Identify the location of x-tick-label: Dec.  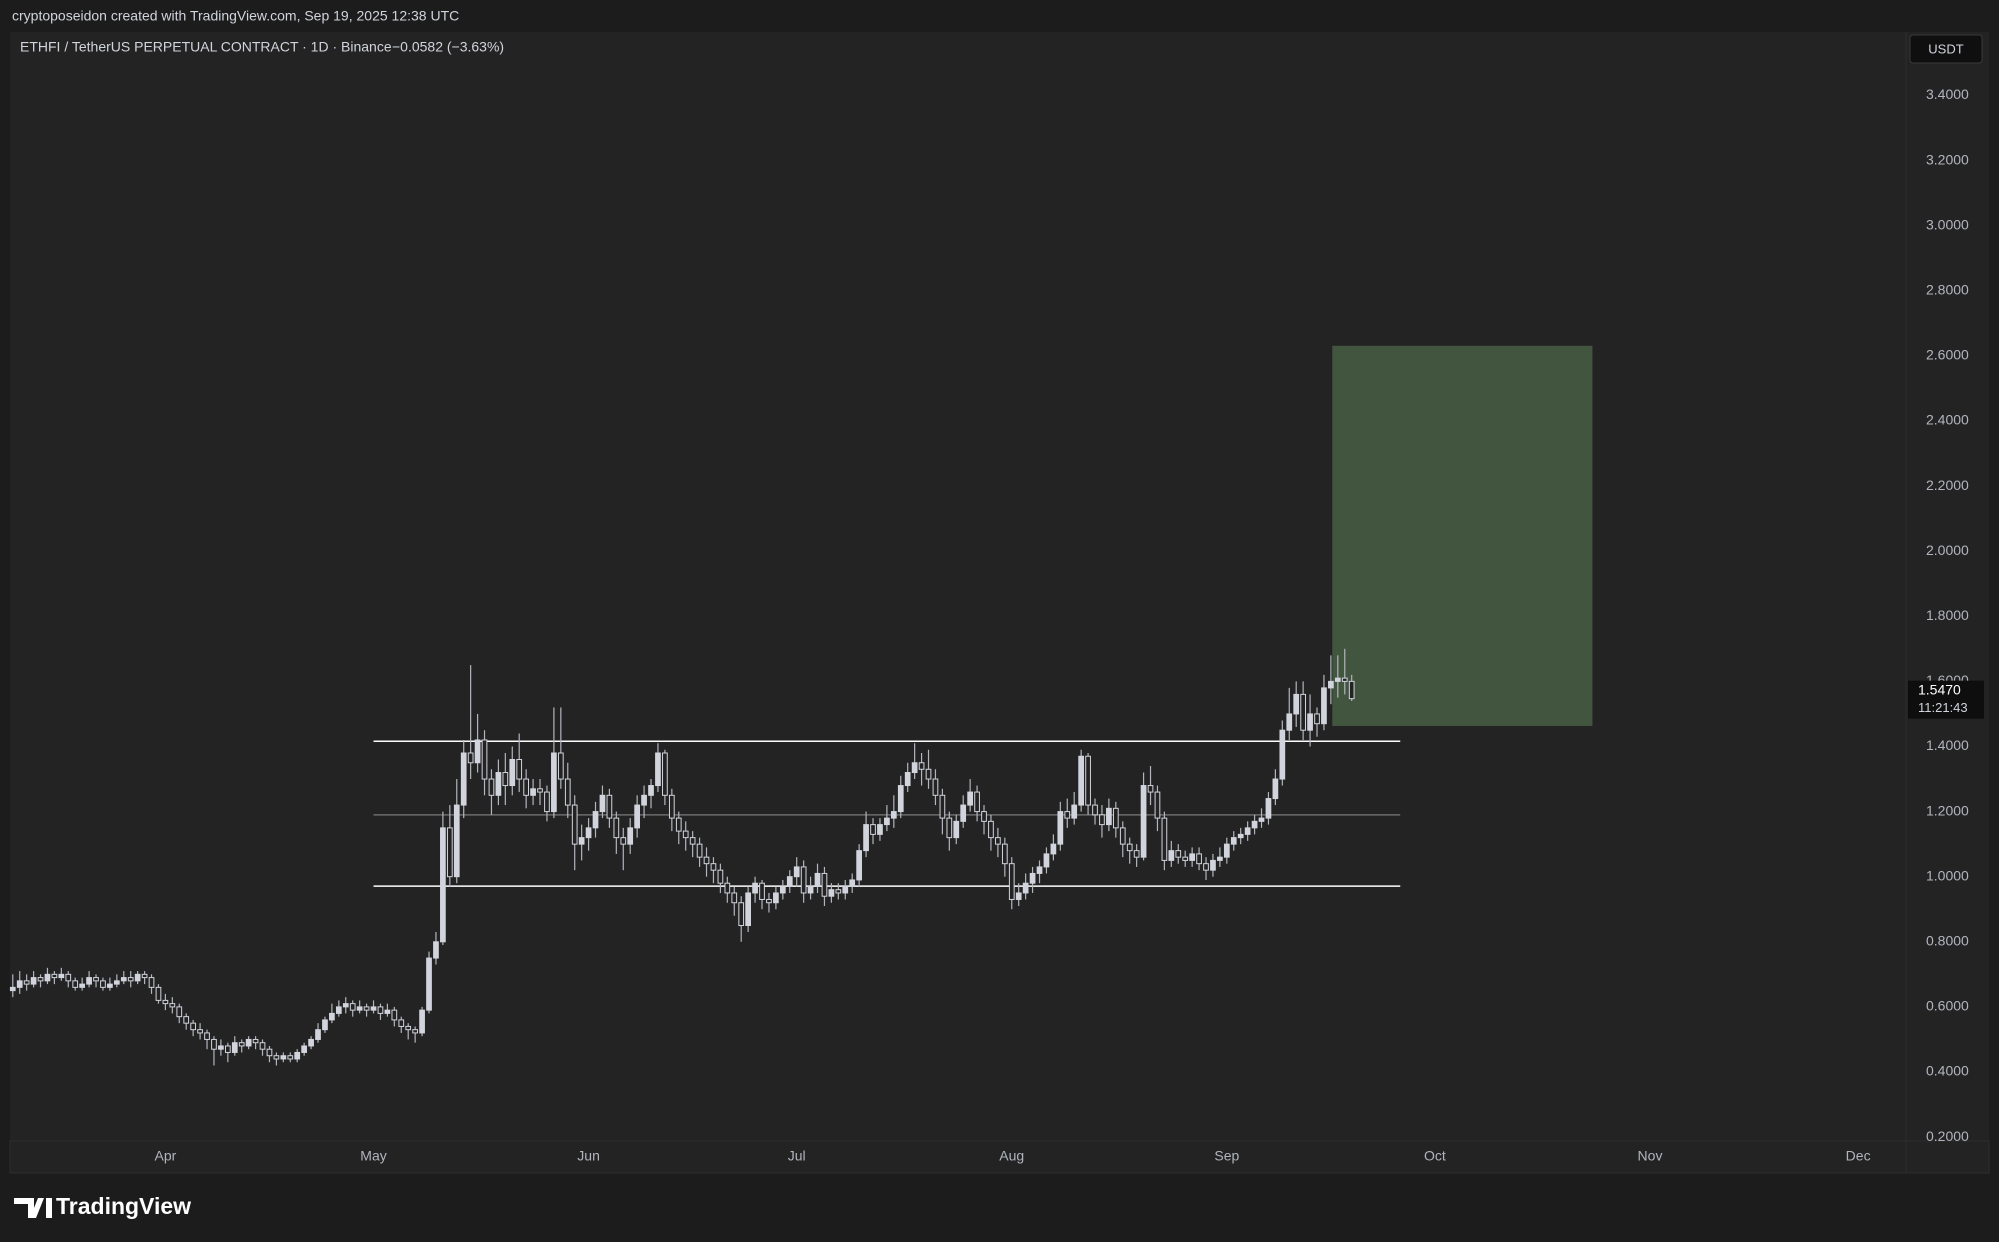
(1858, 1156).